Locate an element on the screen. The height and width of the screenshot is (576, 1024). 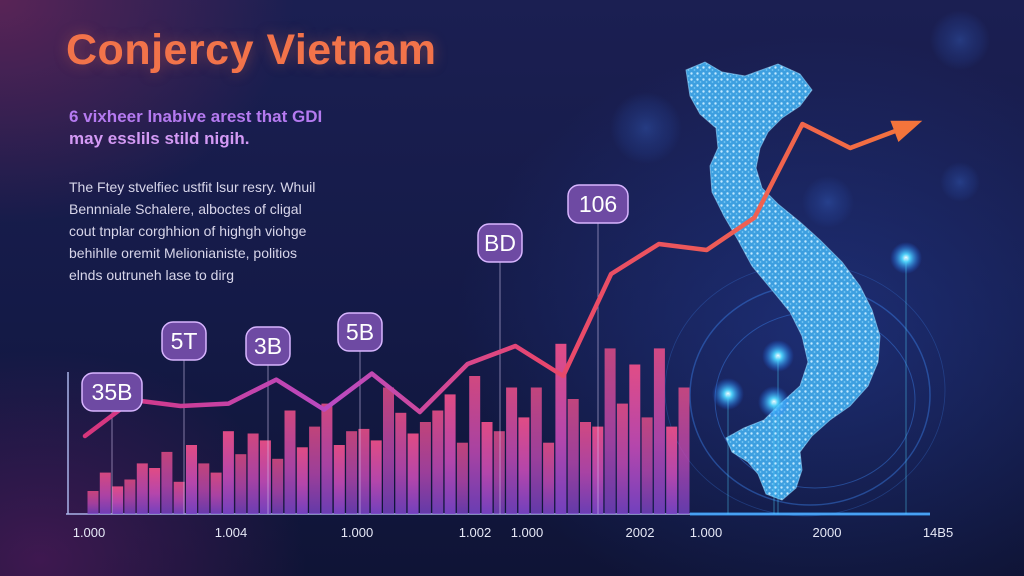
x-tick-label: 1.004 is located at coordinates (231, 532).